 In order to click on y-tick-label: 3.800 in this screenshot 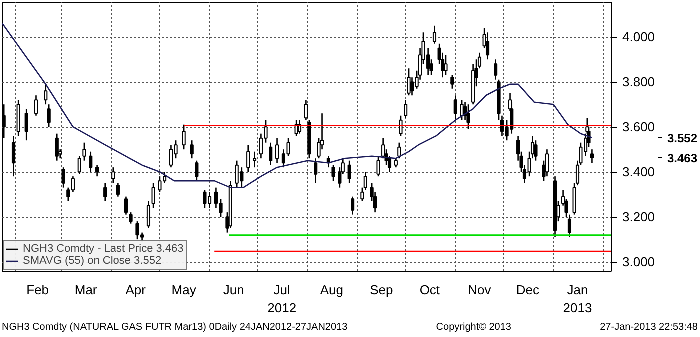, I will do `click(639, 82)`.